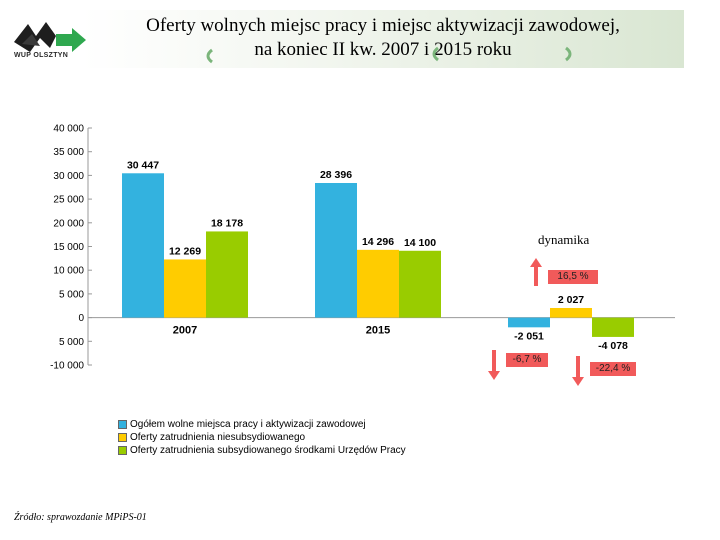 The image size is (720, 540). I want to click on data-label: 14 100, so click(420, 243).